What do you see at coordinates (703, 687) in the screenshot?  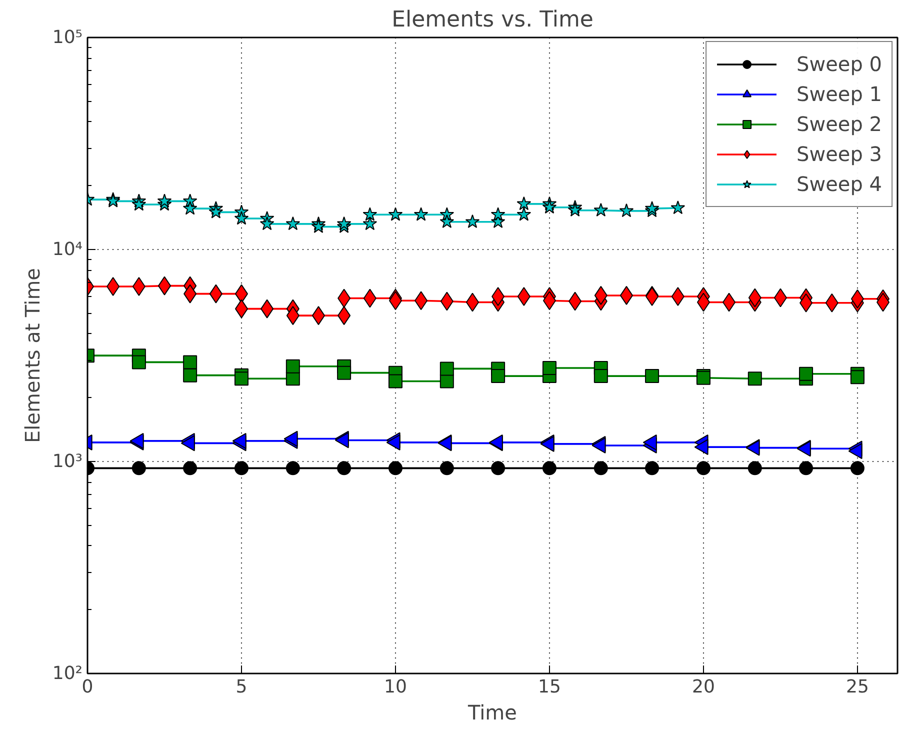 I see `x-tick-label: 20` at bounding box center [703, 687].